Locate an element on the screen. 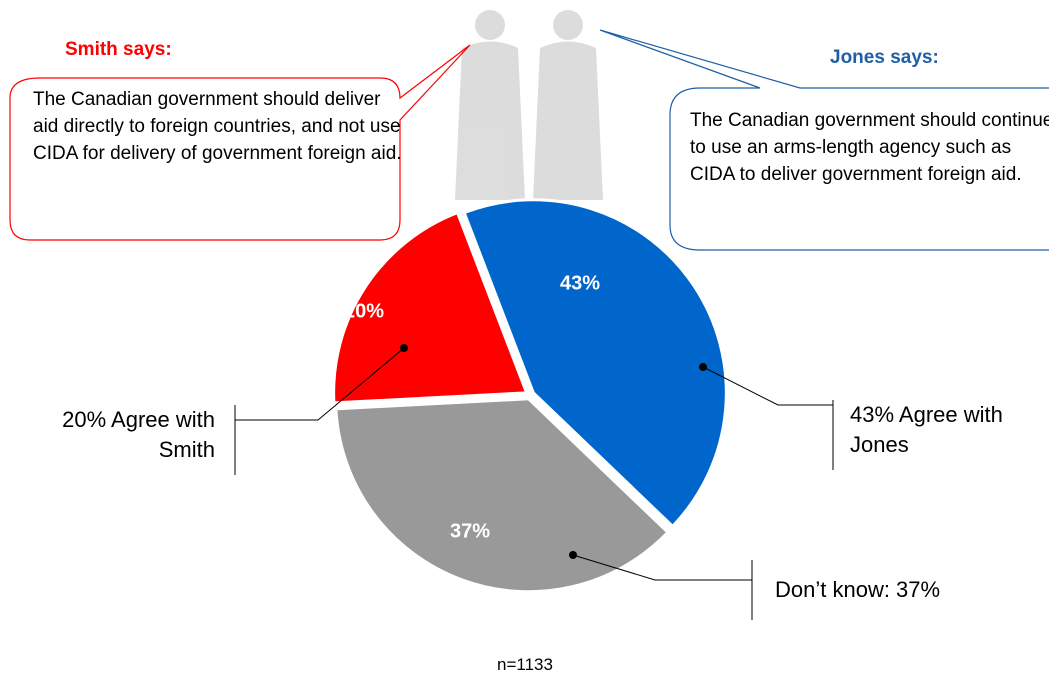  category-label: 43% Agree with Jones is located at coordinates (926, 429).